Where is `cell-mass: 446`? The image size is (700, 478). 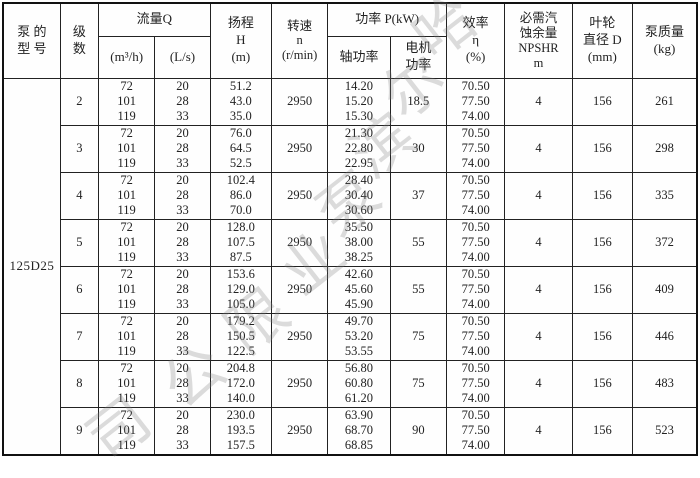 cell-mass: 446 is located at coordinates (665, 336).